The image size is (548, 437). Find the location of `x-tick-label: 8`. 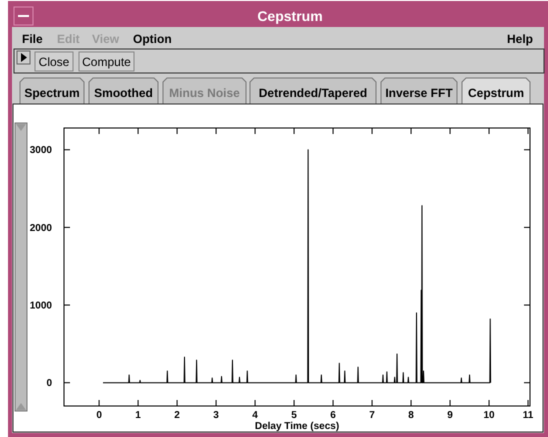

x-tick-label: 8 is located at coordinates (411, 415).